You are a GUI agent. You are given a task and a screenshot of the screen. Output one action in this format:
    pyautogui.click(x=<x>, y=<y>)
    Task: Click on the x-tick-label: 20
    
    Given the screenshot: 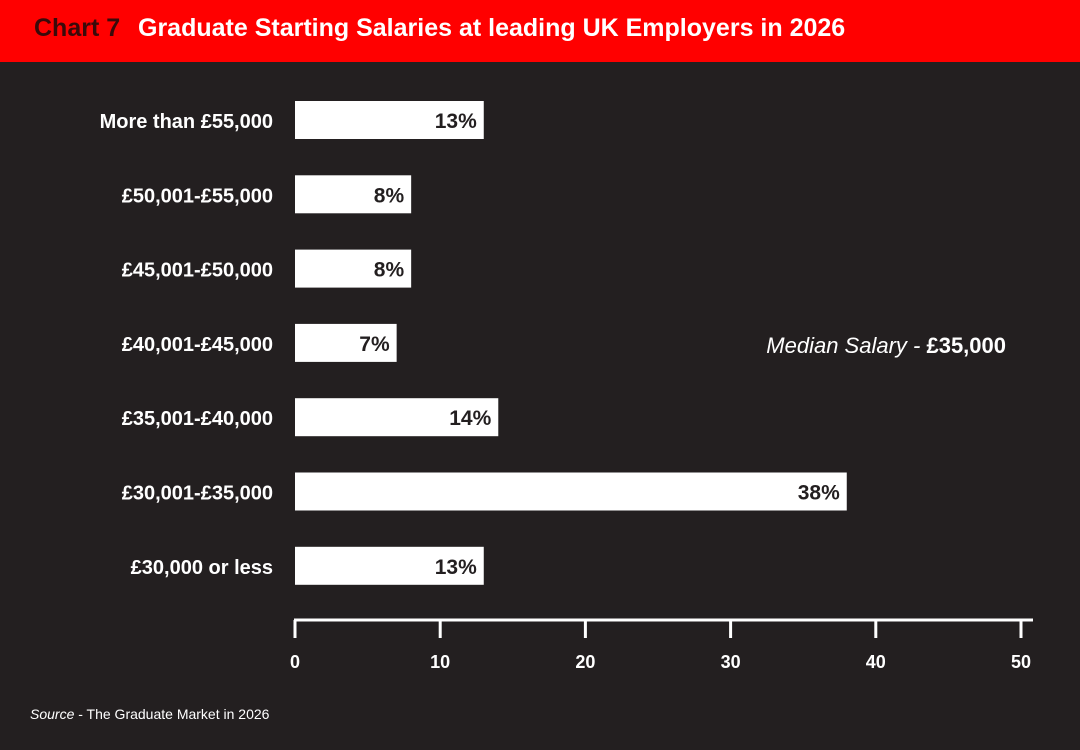 What is the action you would take?
    pyautogui.click(x=585, y=662)
    